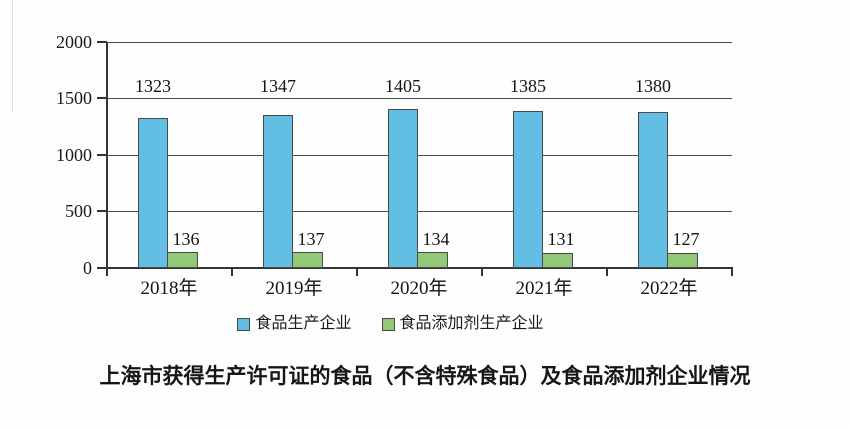  What do you see at coordinates (74, 154) in the screenshot?
I see `y-tick-label: 1000` at bounding box center [74, 154].